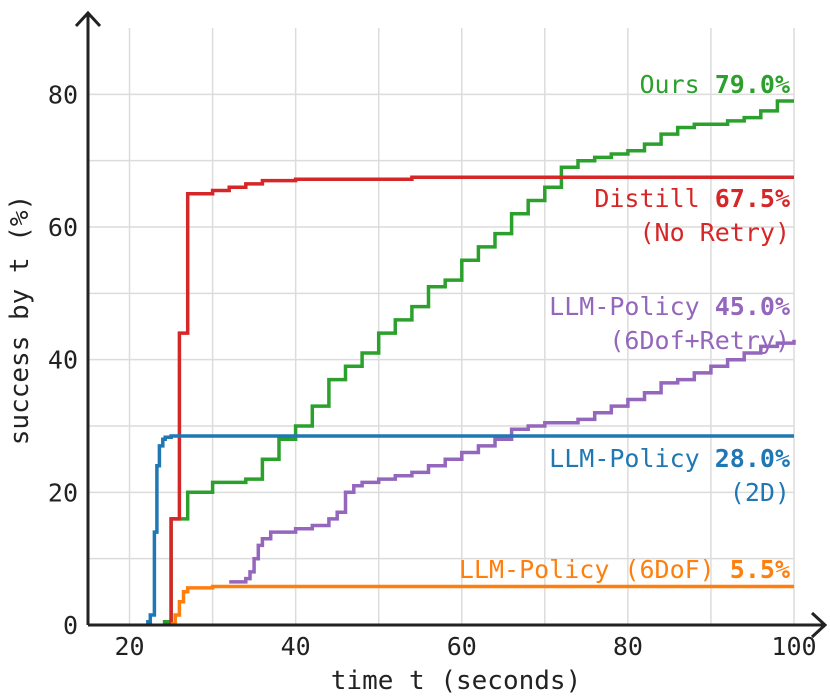 The height and width of the screenshot is (698, 830). What do you see at coordinates (462, 646) in the screenshot?
I see `x-tick-label: 60` at bounding box center [462, 646].